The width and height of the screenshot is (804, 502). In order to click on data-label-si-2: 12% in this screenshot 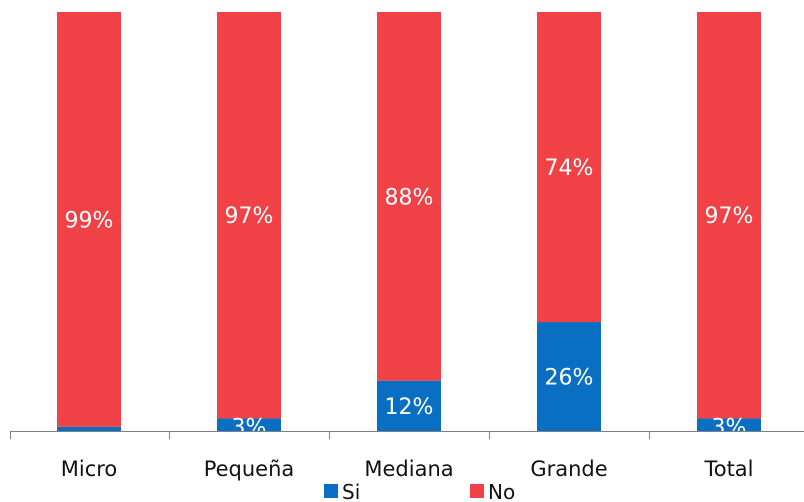, I will do `click(409, 407)`.